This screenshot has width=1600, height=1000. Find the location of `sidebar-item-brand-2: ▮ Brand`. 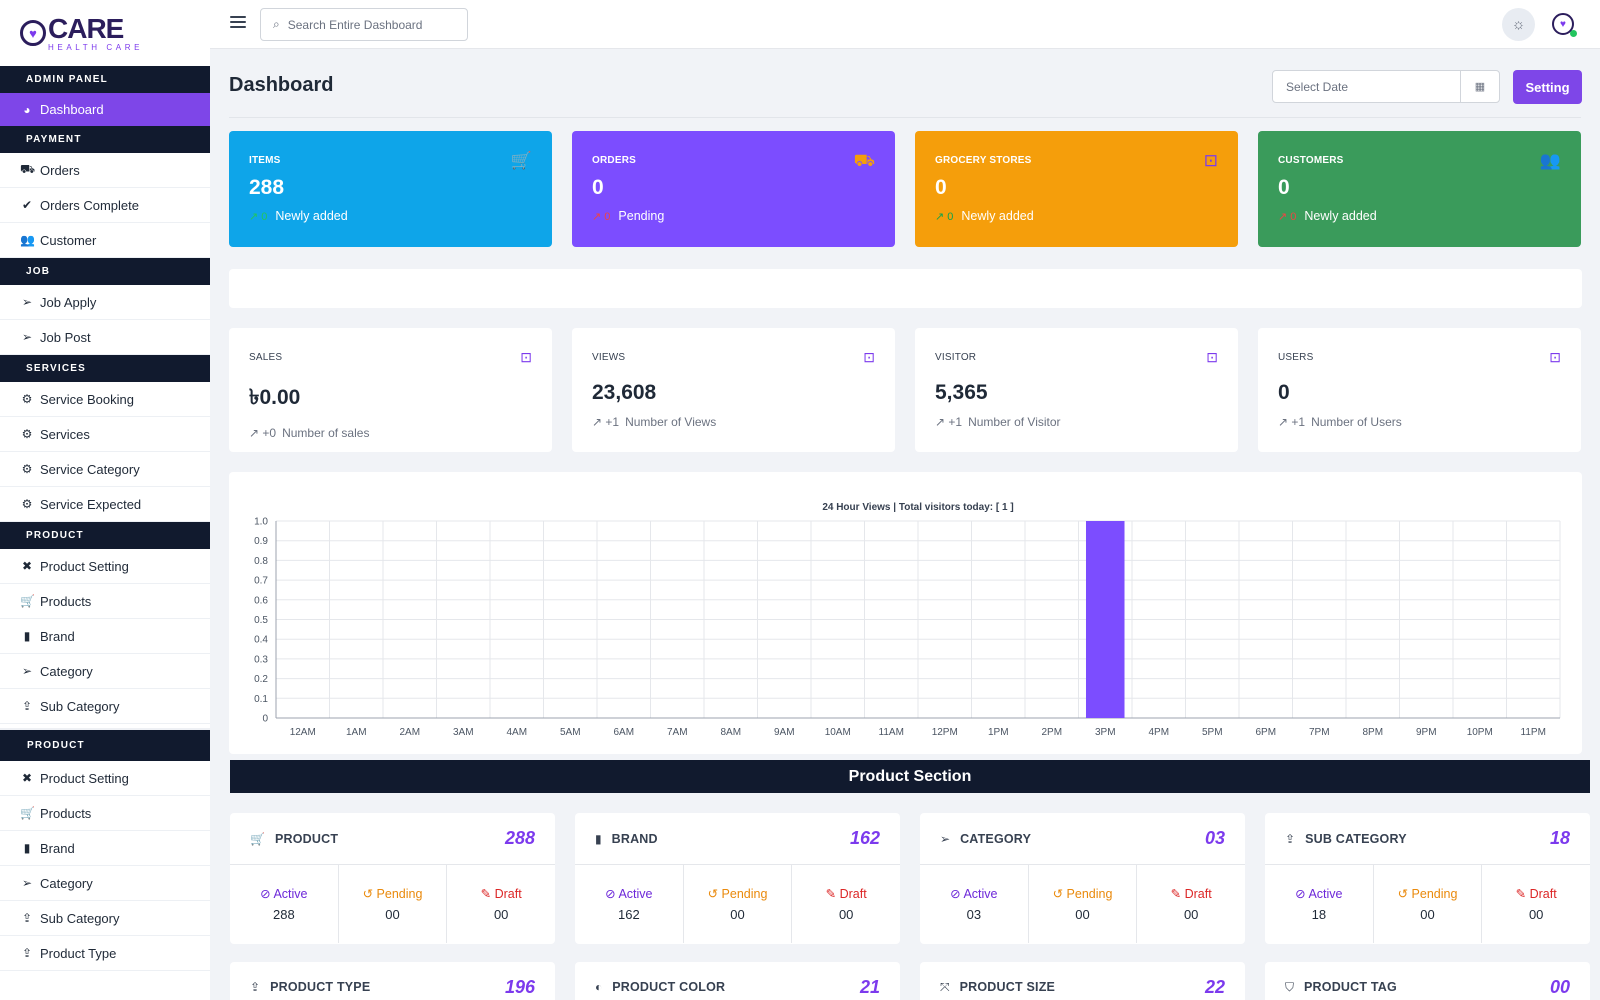

sidebar-item-brand-2: ▮ Brand is located at coordinates (105, 848).